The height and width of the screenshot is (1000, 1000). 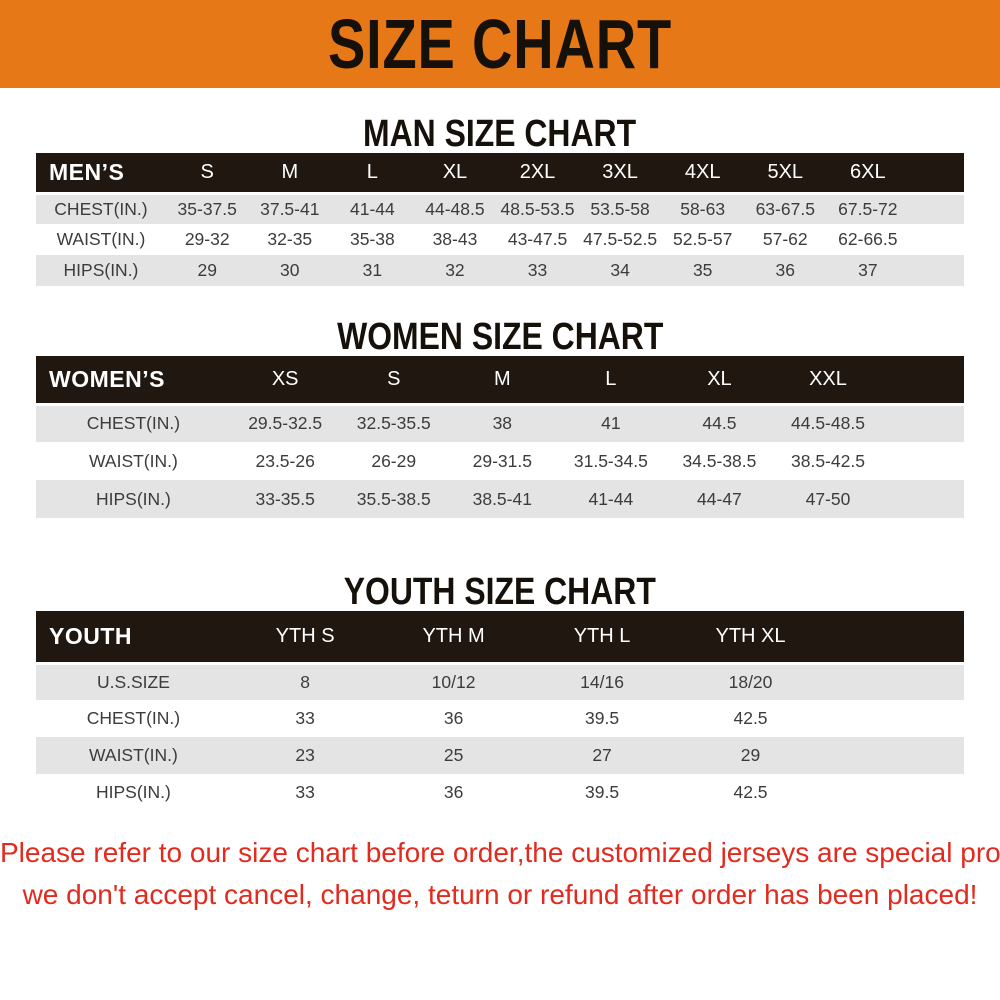 What do you see at coordinates (620, 270) in the screenshot?
I see `size-value-cell: 34` at bounding box center [620, 270].